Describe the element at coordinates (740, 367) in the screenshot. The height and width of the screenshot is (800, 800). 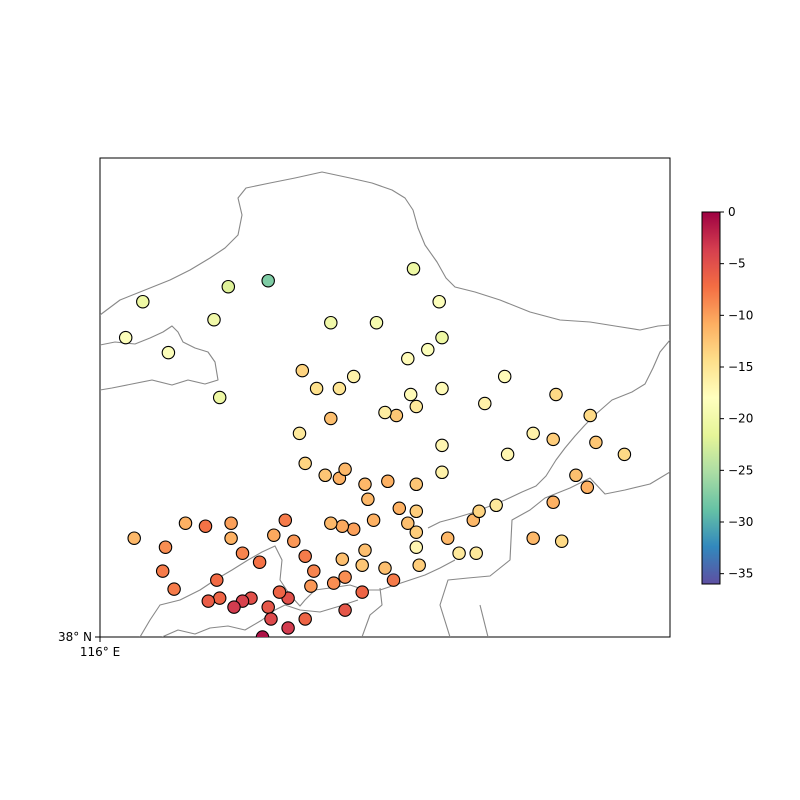
I see `colorbar-tick-label: −15` at that location.